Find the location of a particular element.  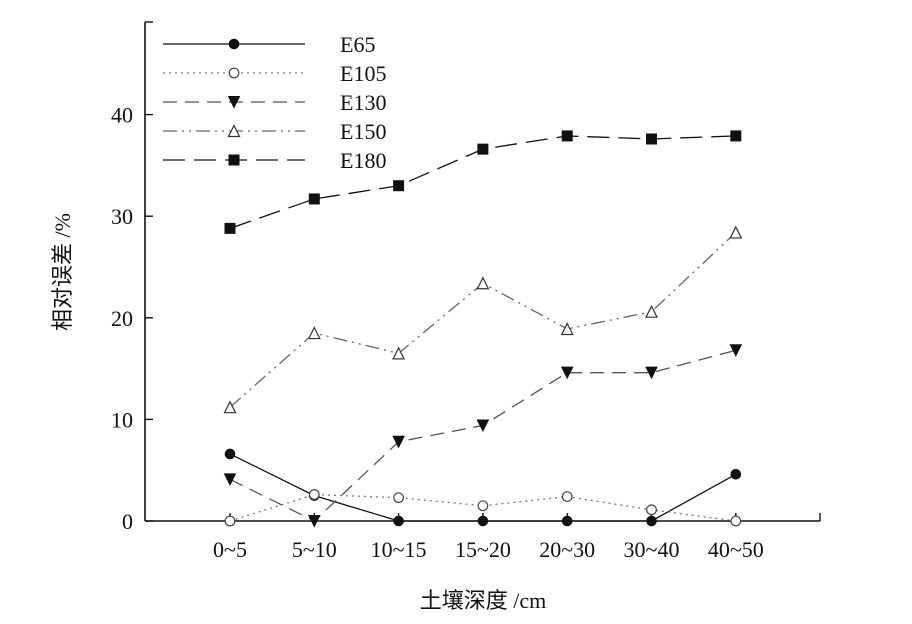

legend: E65 E105 E130 E150 E180 is located at coordinates (274, 102).